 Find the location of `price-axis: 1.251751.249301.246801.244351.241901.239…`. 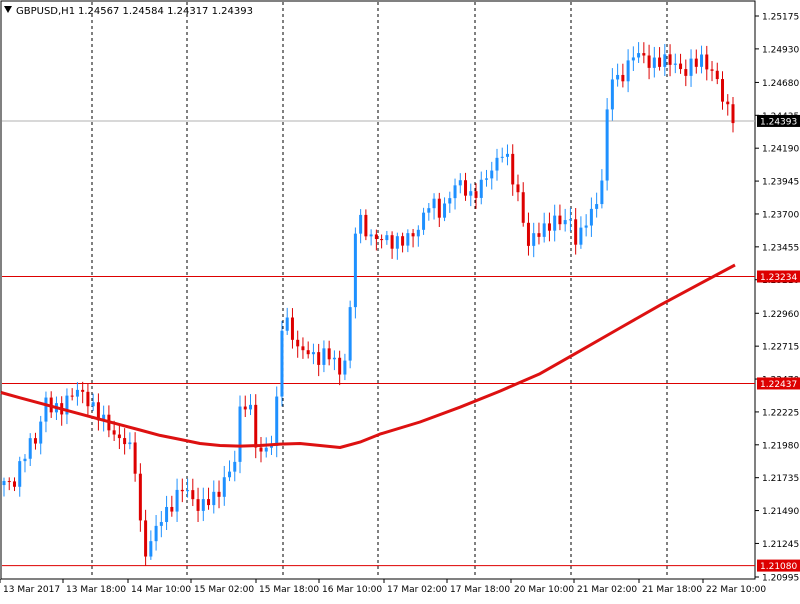

price-axis: 1.251751.249301.246801.244351.241901.239… is located at coordinates (777, 298).